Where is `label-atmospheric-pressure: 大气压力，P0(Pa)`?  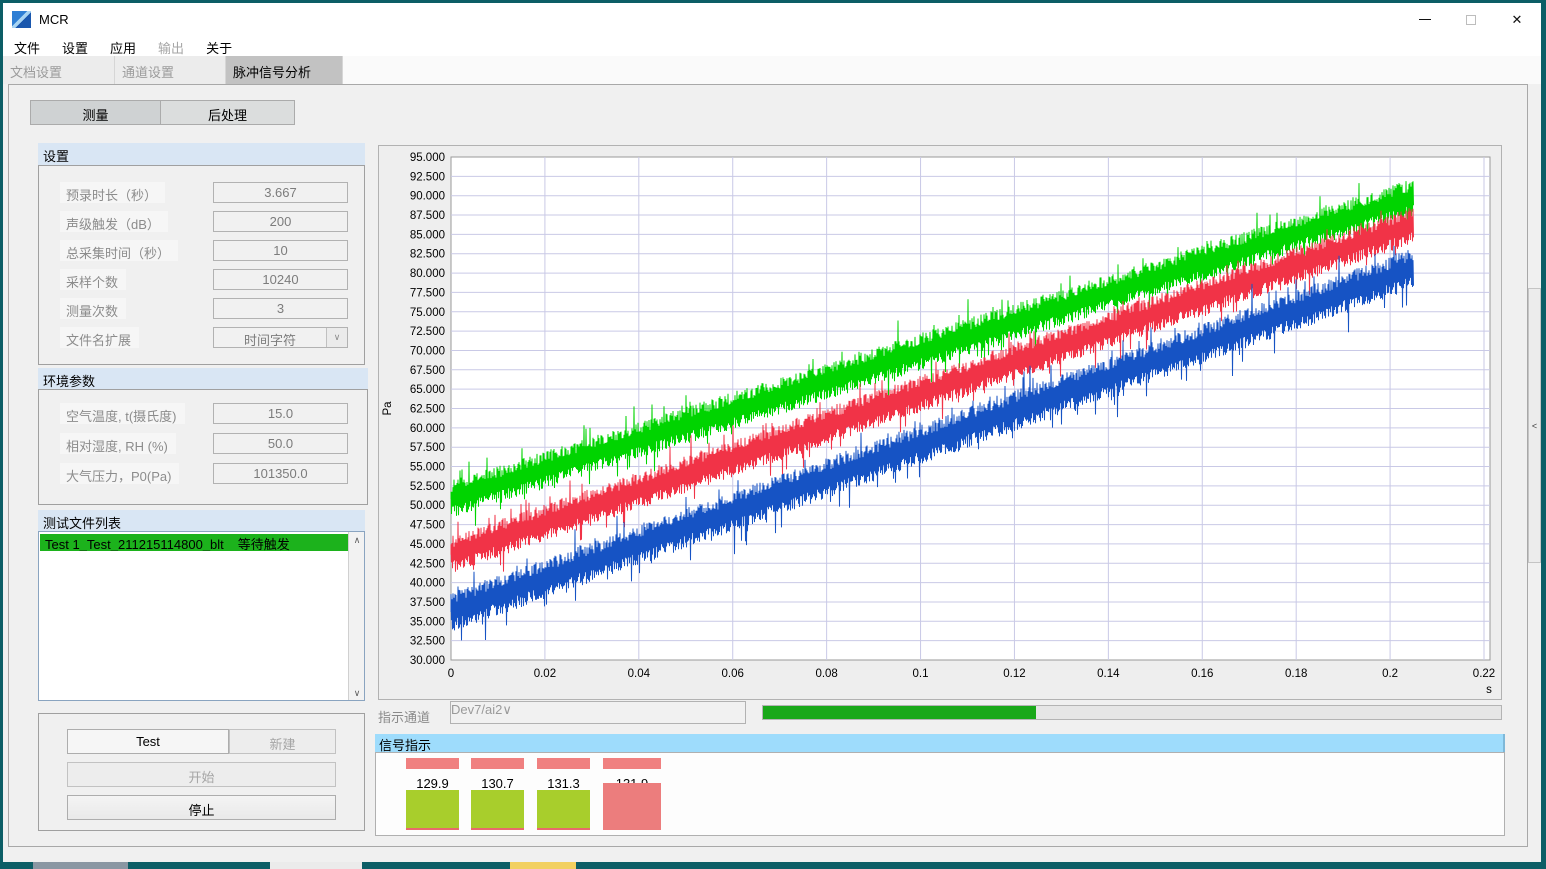 label-atmospheric-pressure: 大气压力，P0(Pa) is located at coordinates (120, 473).